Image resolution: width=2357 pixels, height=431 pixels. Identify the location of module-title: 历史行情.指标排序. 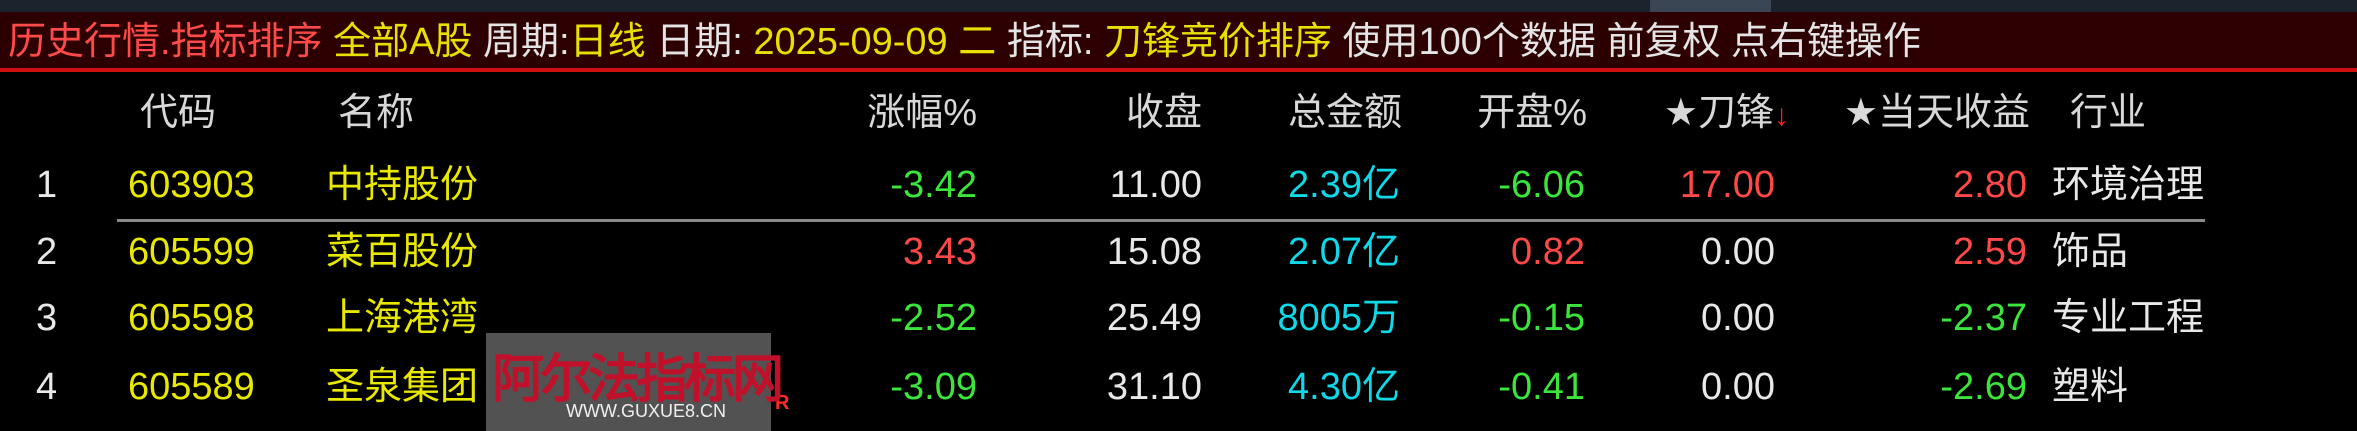
(165, 42).